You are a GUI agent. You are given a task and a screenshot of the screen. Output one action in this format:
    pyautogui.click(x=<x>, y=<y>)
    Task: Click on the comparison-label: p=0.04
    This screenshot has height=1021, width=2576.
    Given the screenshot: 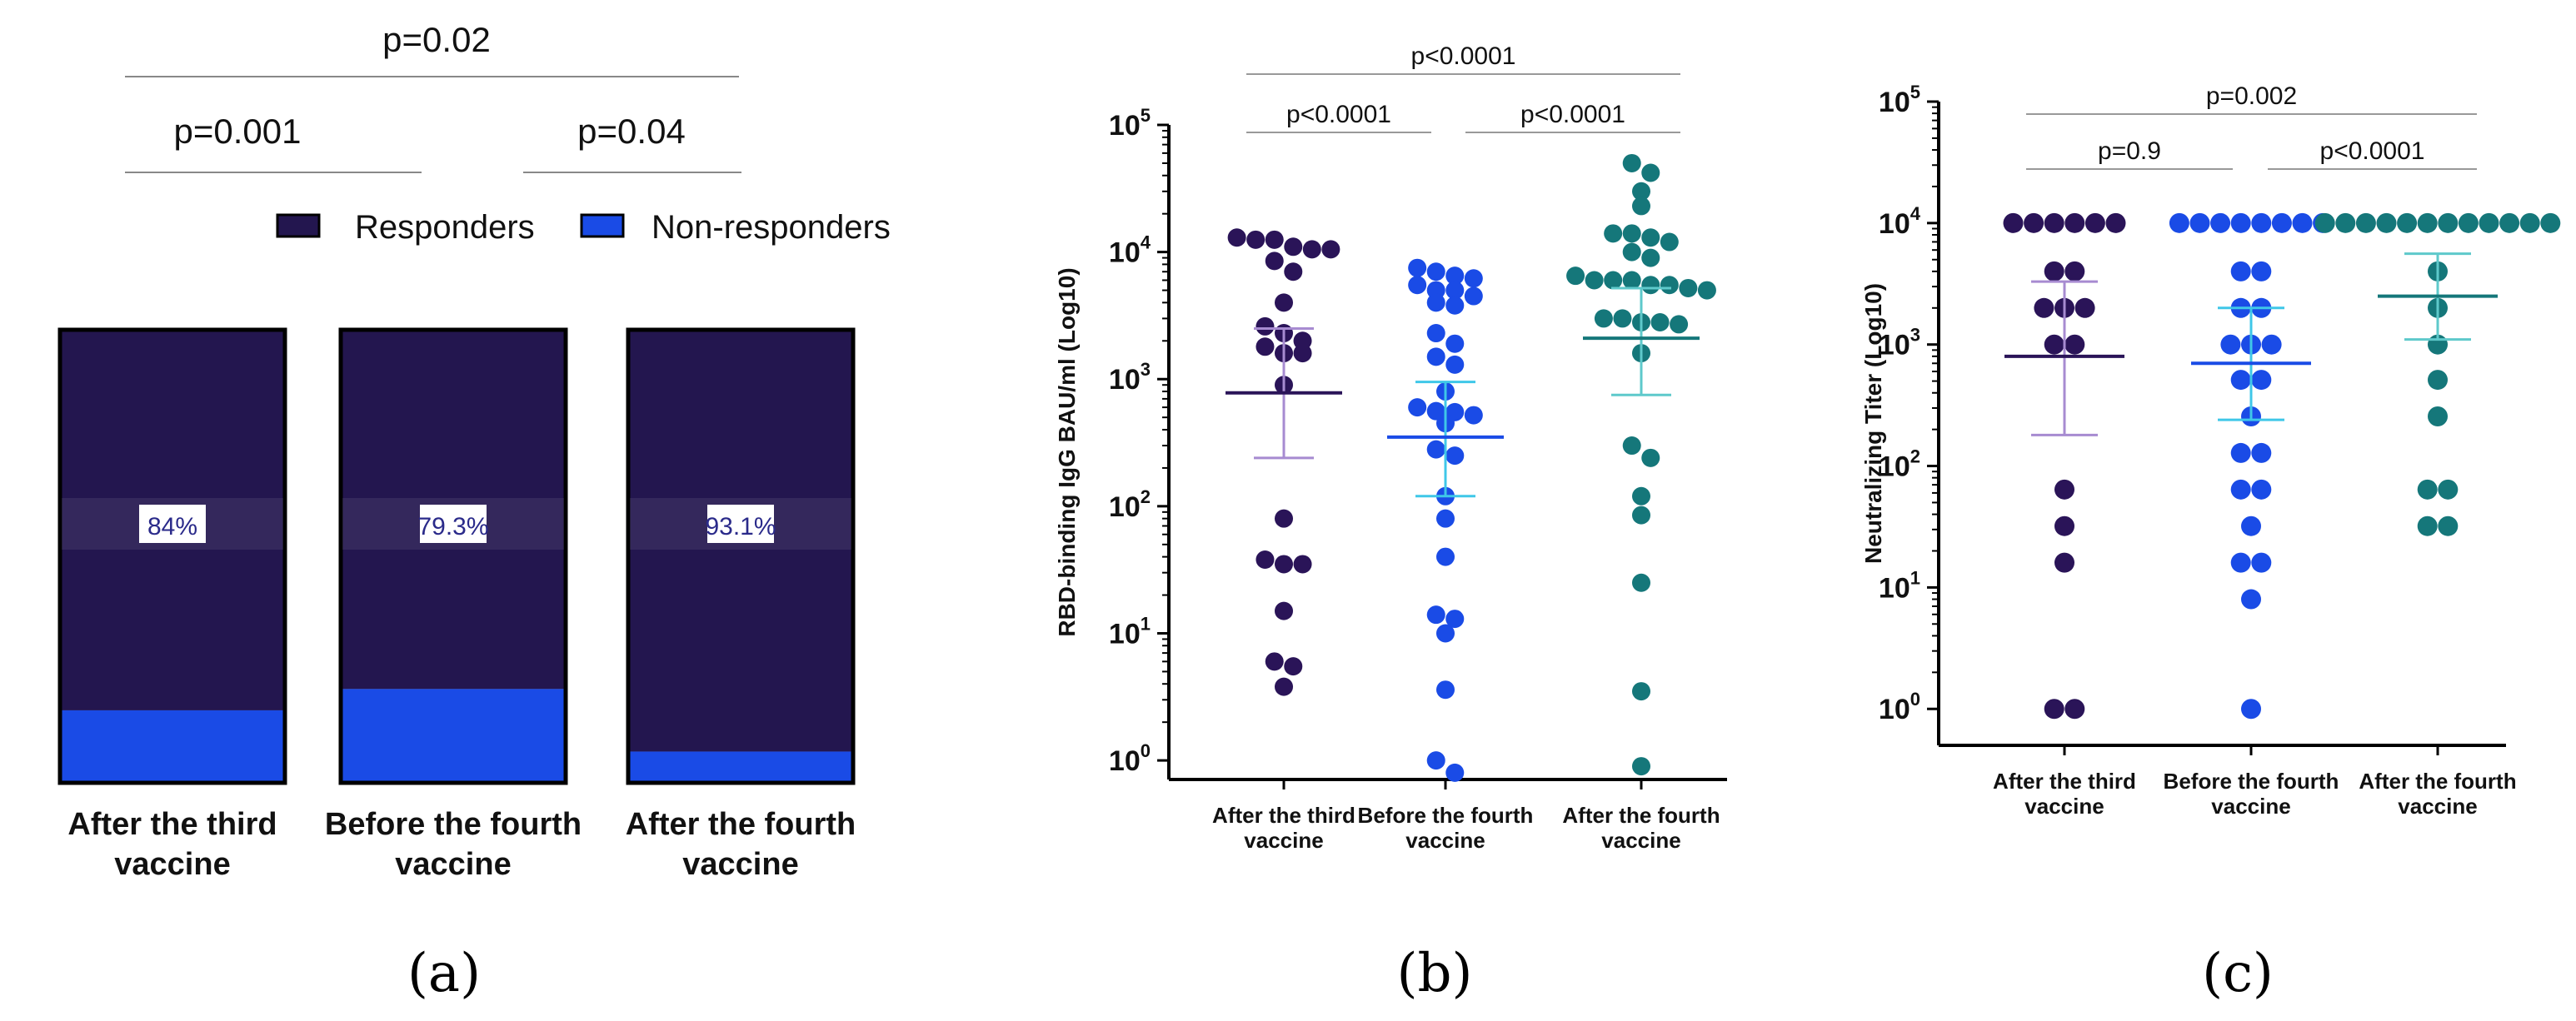 What is the action you would take?
    pyautogui.click(x=631, y=131)
    